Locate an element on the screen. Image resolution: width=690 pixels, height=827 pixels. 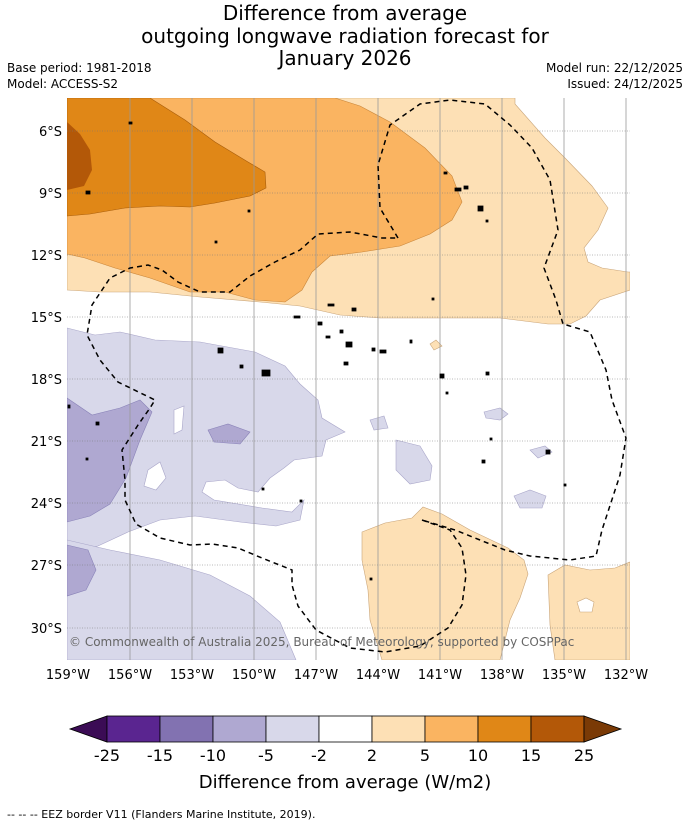
lon-label-138w: 138°W is located at coordinates (502, 675).